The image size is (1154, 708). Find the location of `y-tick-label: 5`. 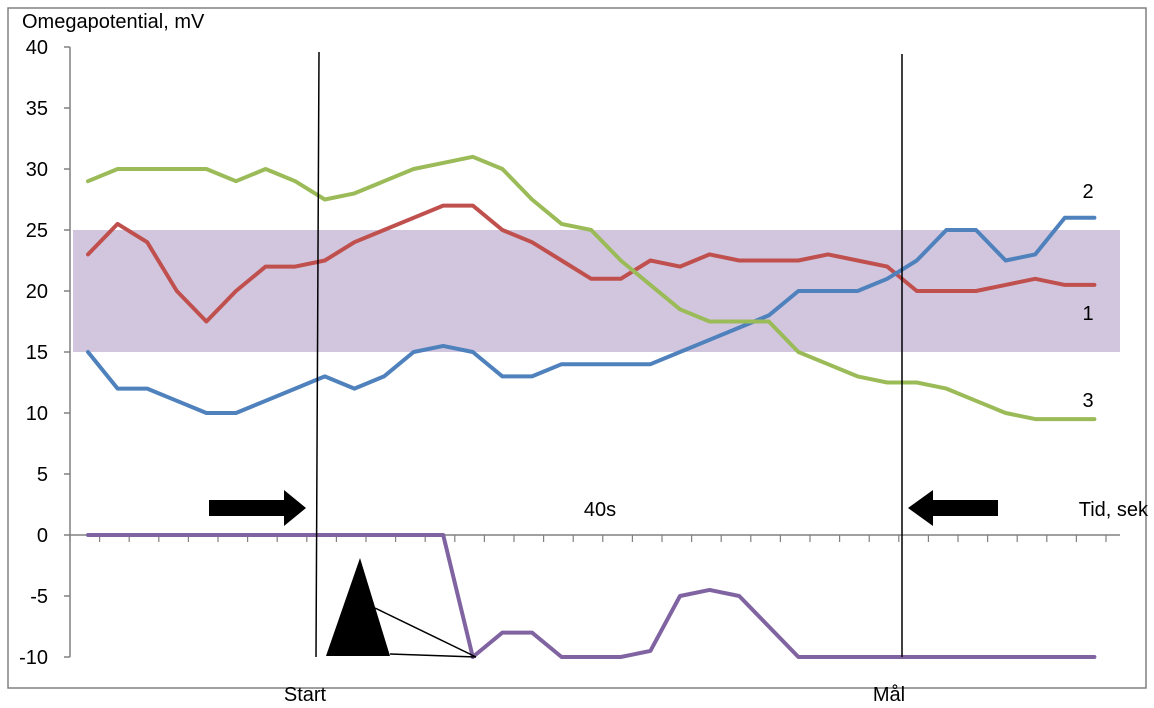

y-tick-label: 5 is located at coordinates (42, 475).